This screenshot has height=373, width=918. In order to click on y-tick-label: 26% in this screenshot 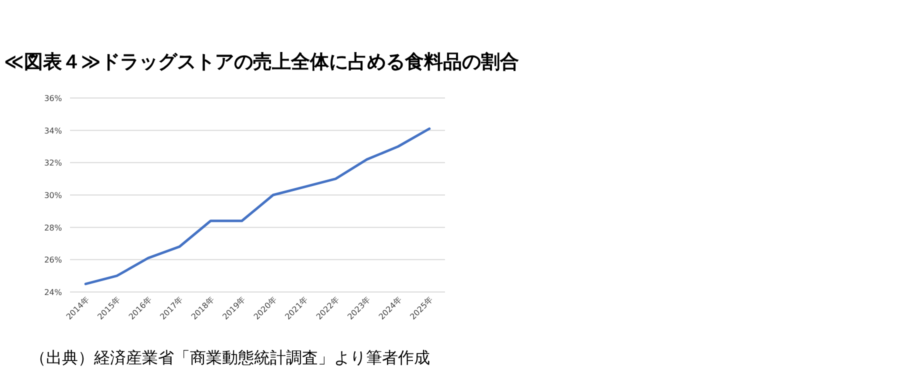, I will do `click(53, 260)`.